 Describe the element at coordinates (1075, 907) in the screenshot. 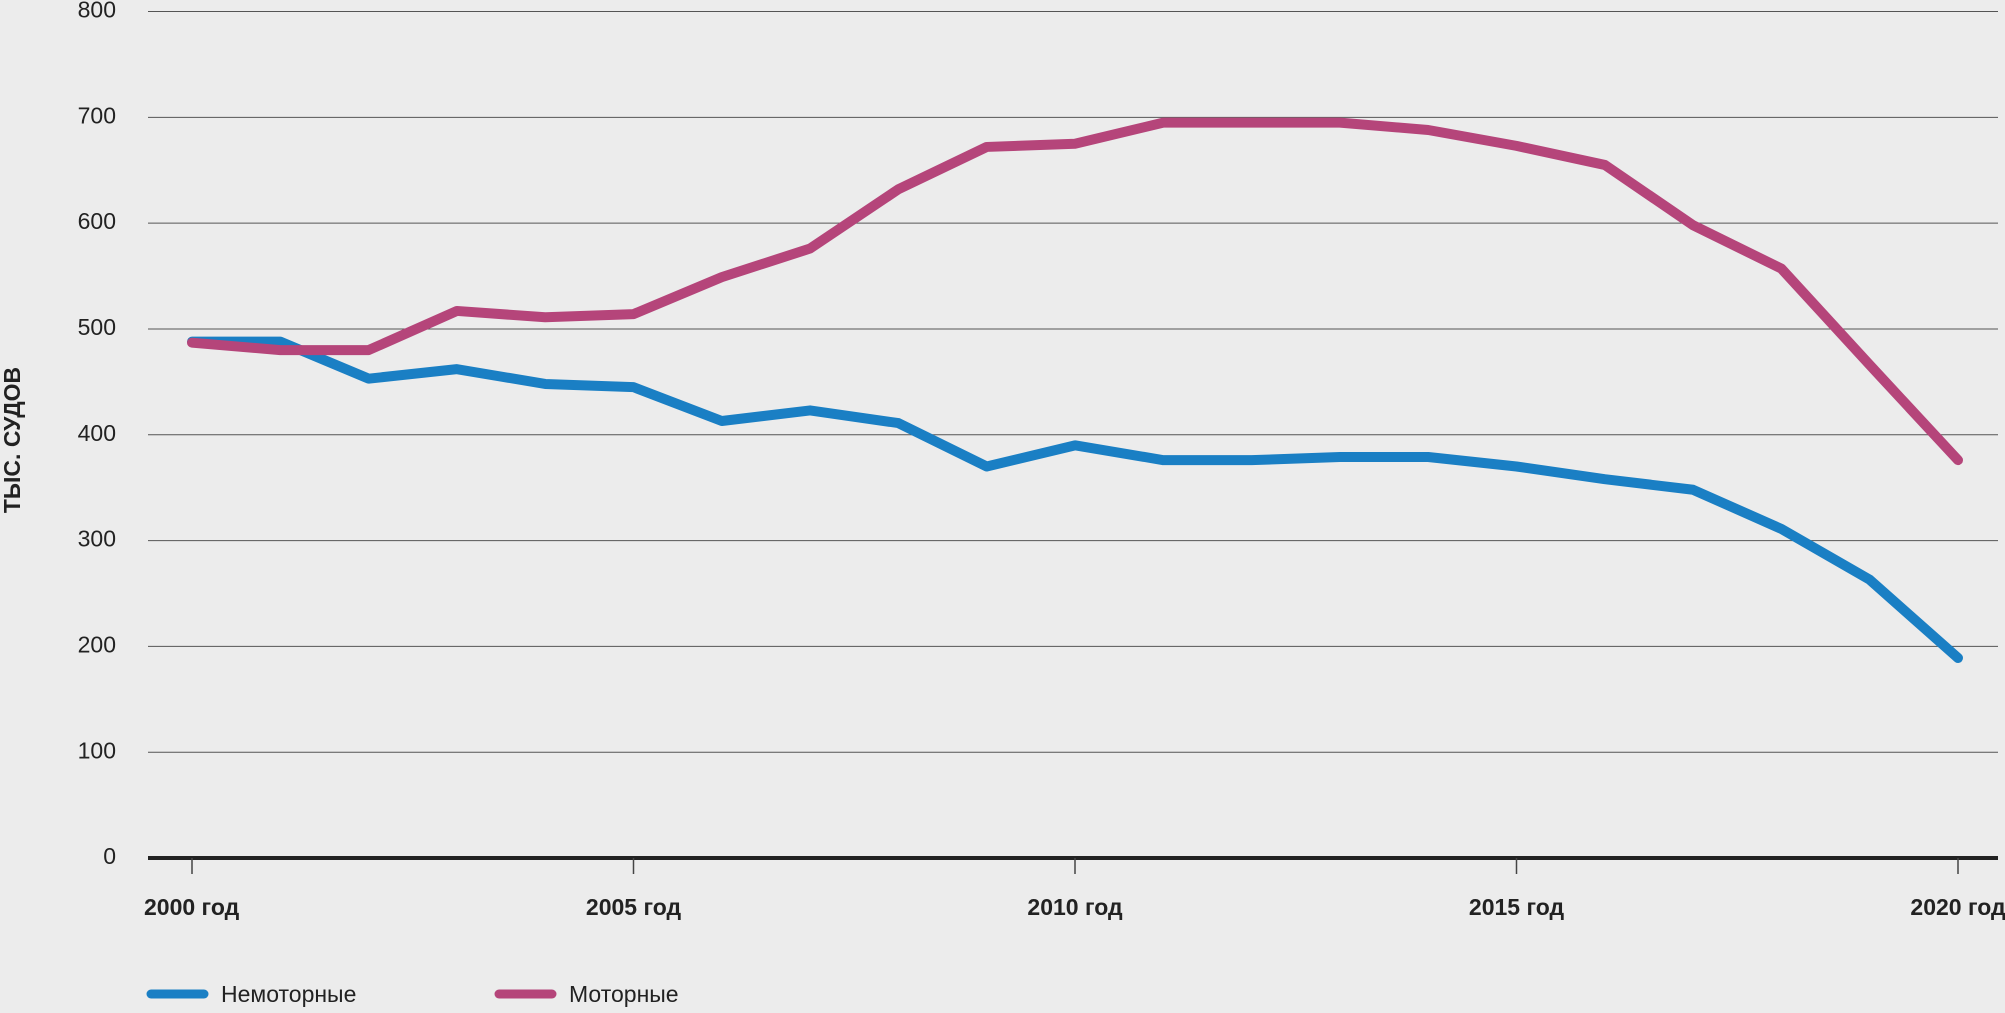

I see `x-tick-label: 2010 год` at that location.